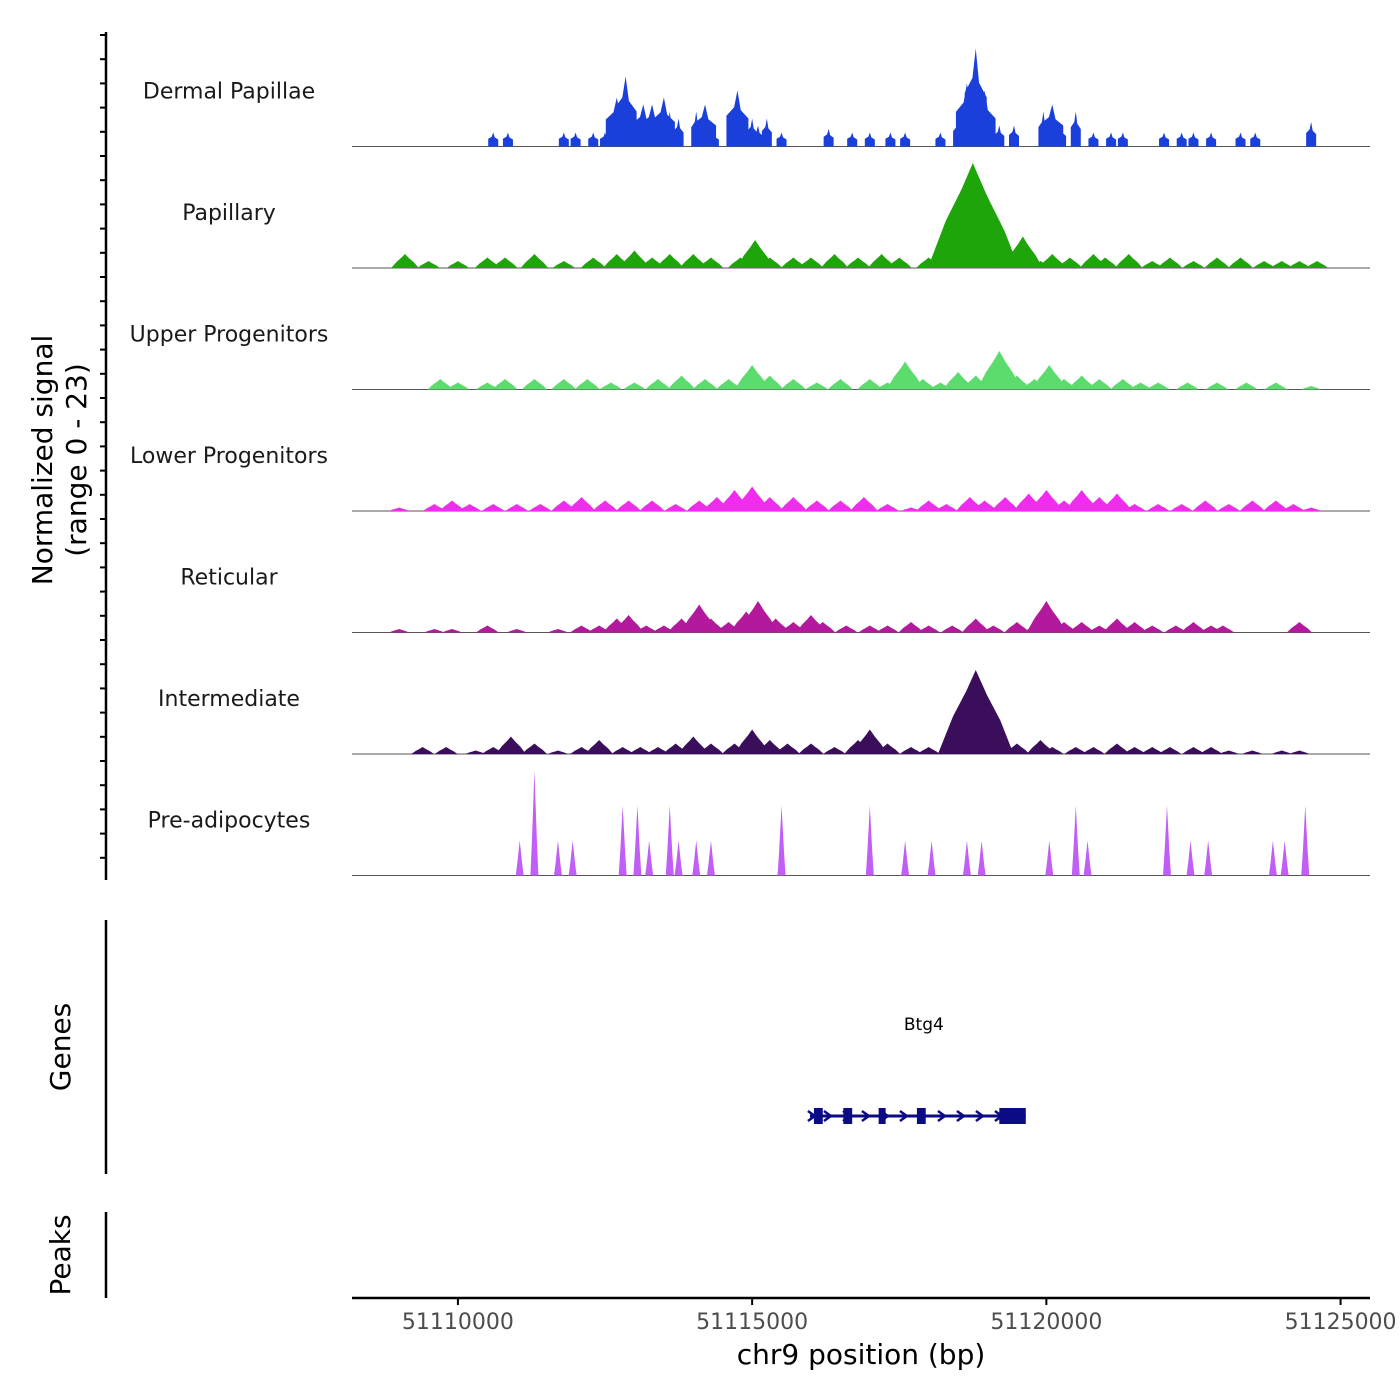  Describe the element at coordinates (103, 446) in the screenshot. I see `coverage-y-ticks` at that location.